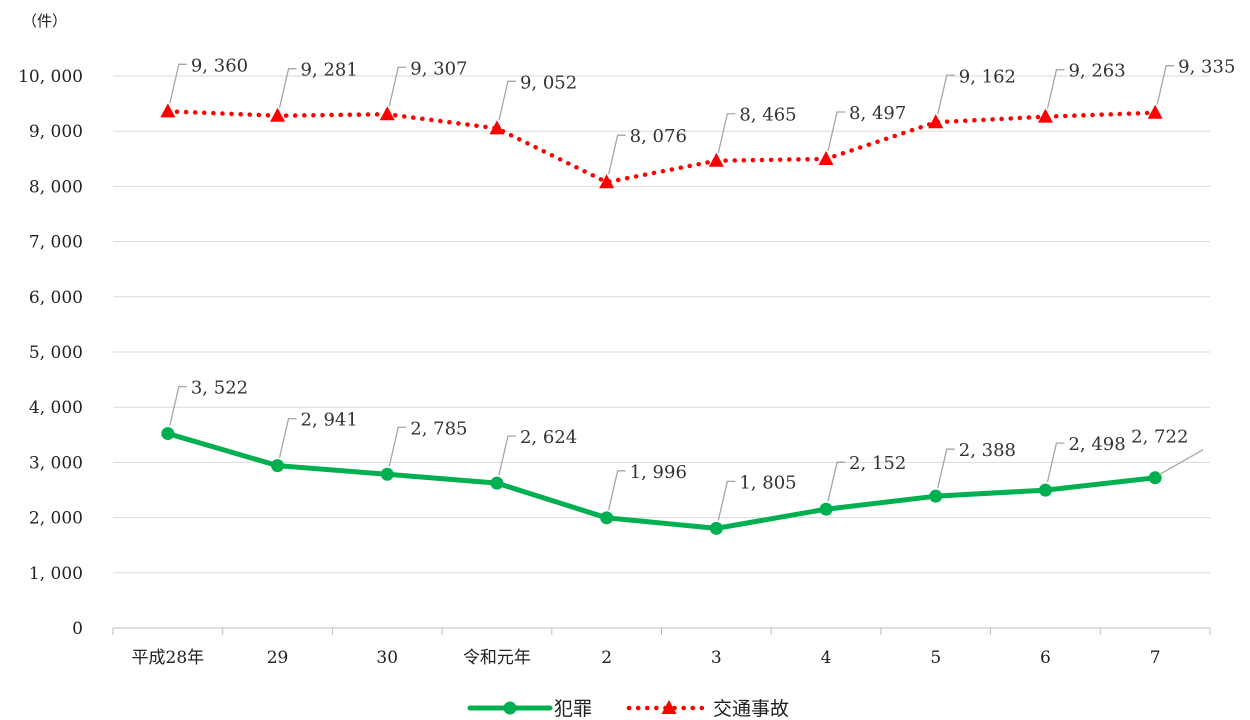 This screenshot has width=1250, height=720. What do you see at coordinates (168, 658) in the screenshot?
I see `x-tick-label: 平成28年` at bounding box center [168, 658].